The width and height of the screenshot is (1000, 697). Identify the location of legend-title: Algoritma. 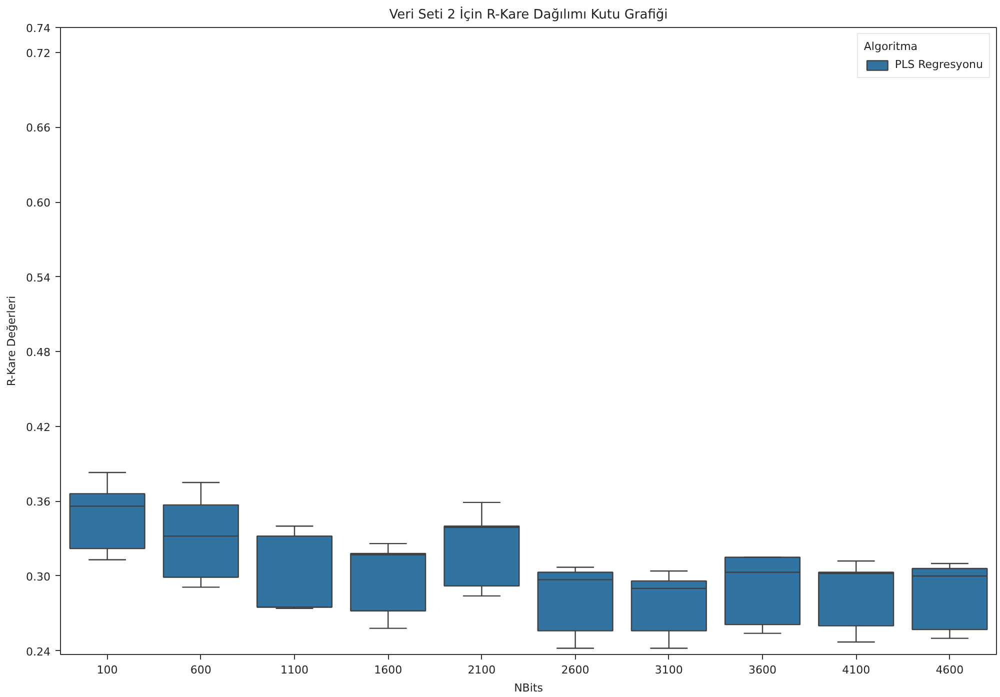
(891, 46).